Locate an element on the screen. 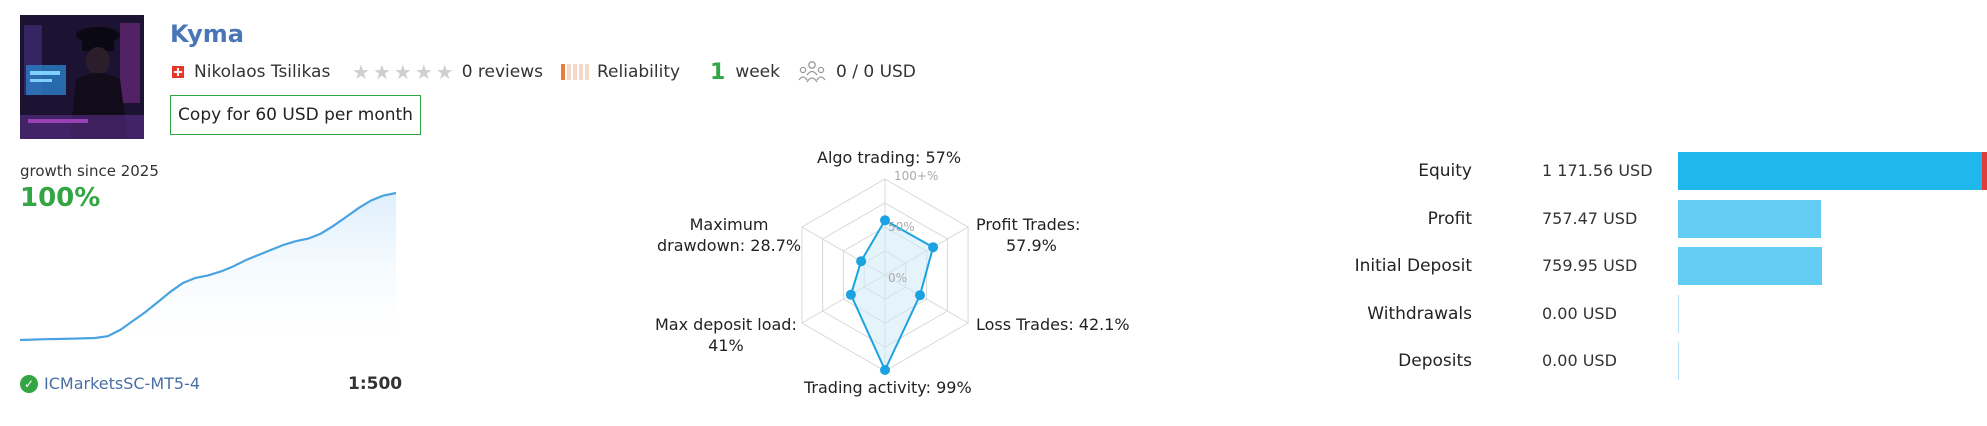 The image size is (1987, 426). radar-label-algo: Algo trading: 57% is located at coordinates (889, 157).